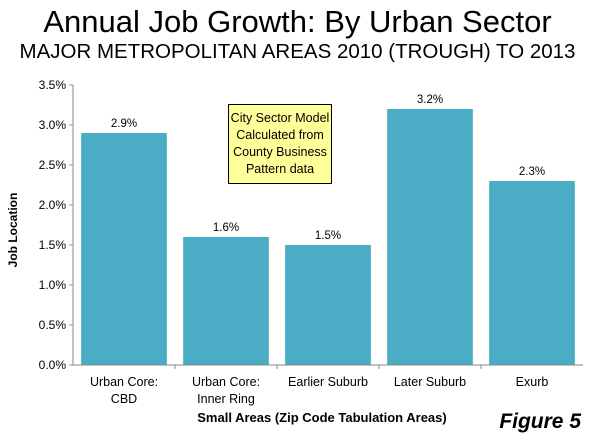  I want to click on y-tick-label: 2.0%, so click(53, 205).